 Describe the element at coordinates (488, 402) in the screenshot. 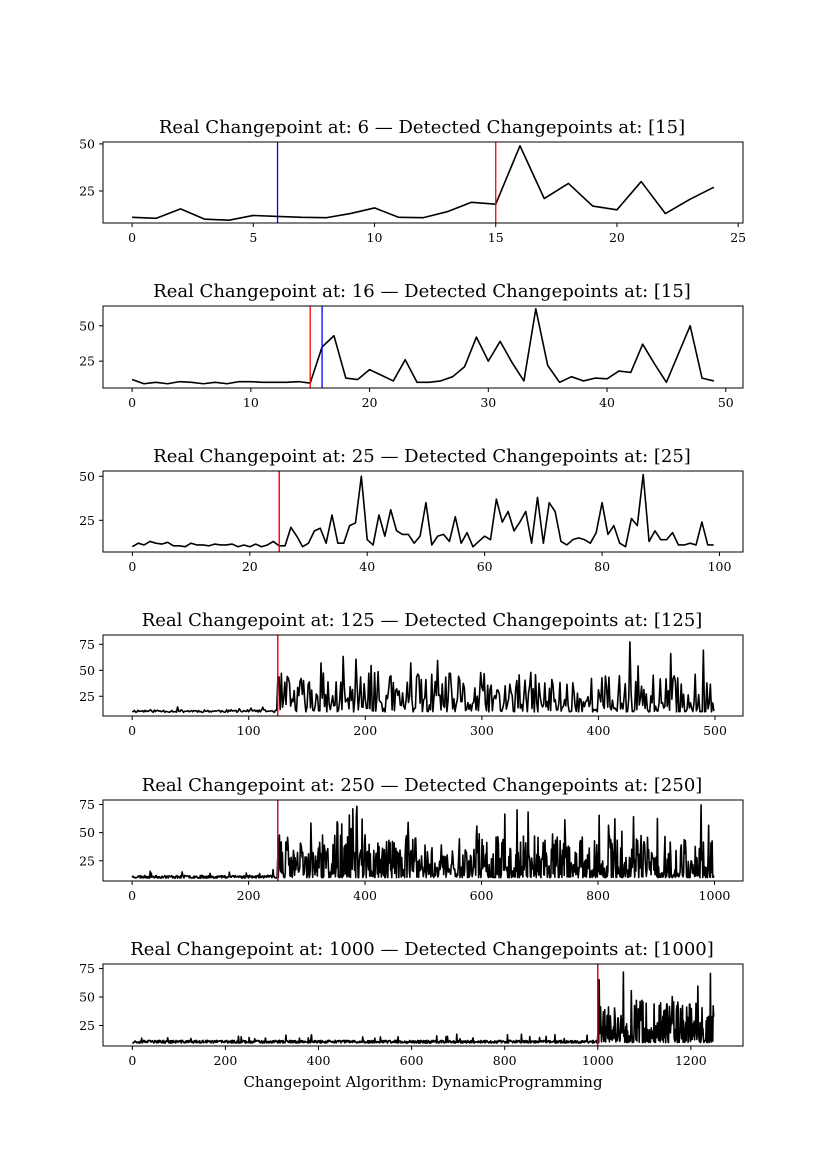

I see `x-tick-label: 30` at that location.